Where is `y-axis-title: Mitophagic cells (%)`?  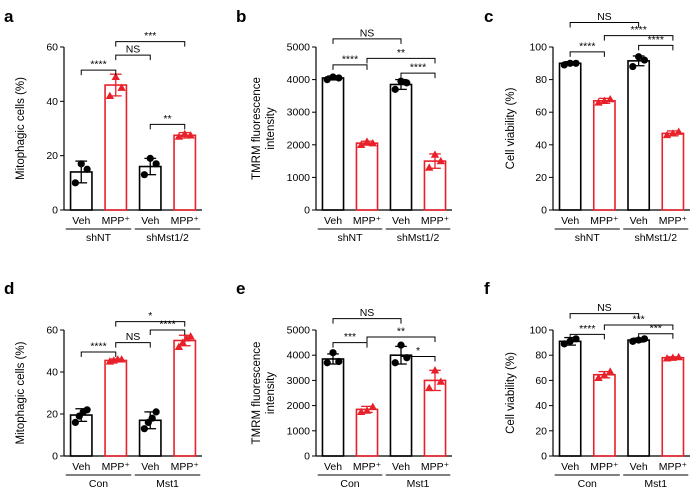
y-axis-title: Mitophagic cells (%) is located at coordinates (21, 392).